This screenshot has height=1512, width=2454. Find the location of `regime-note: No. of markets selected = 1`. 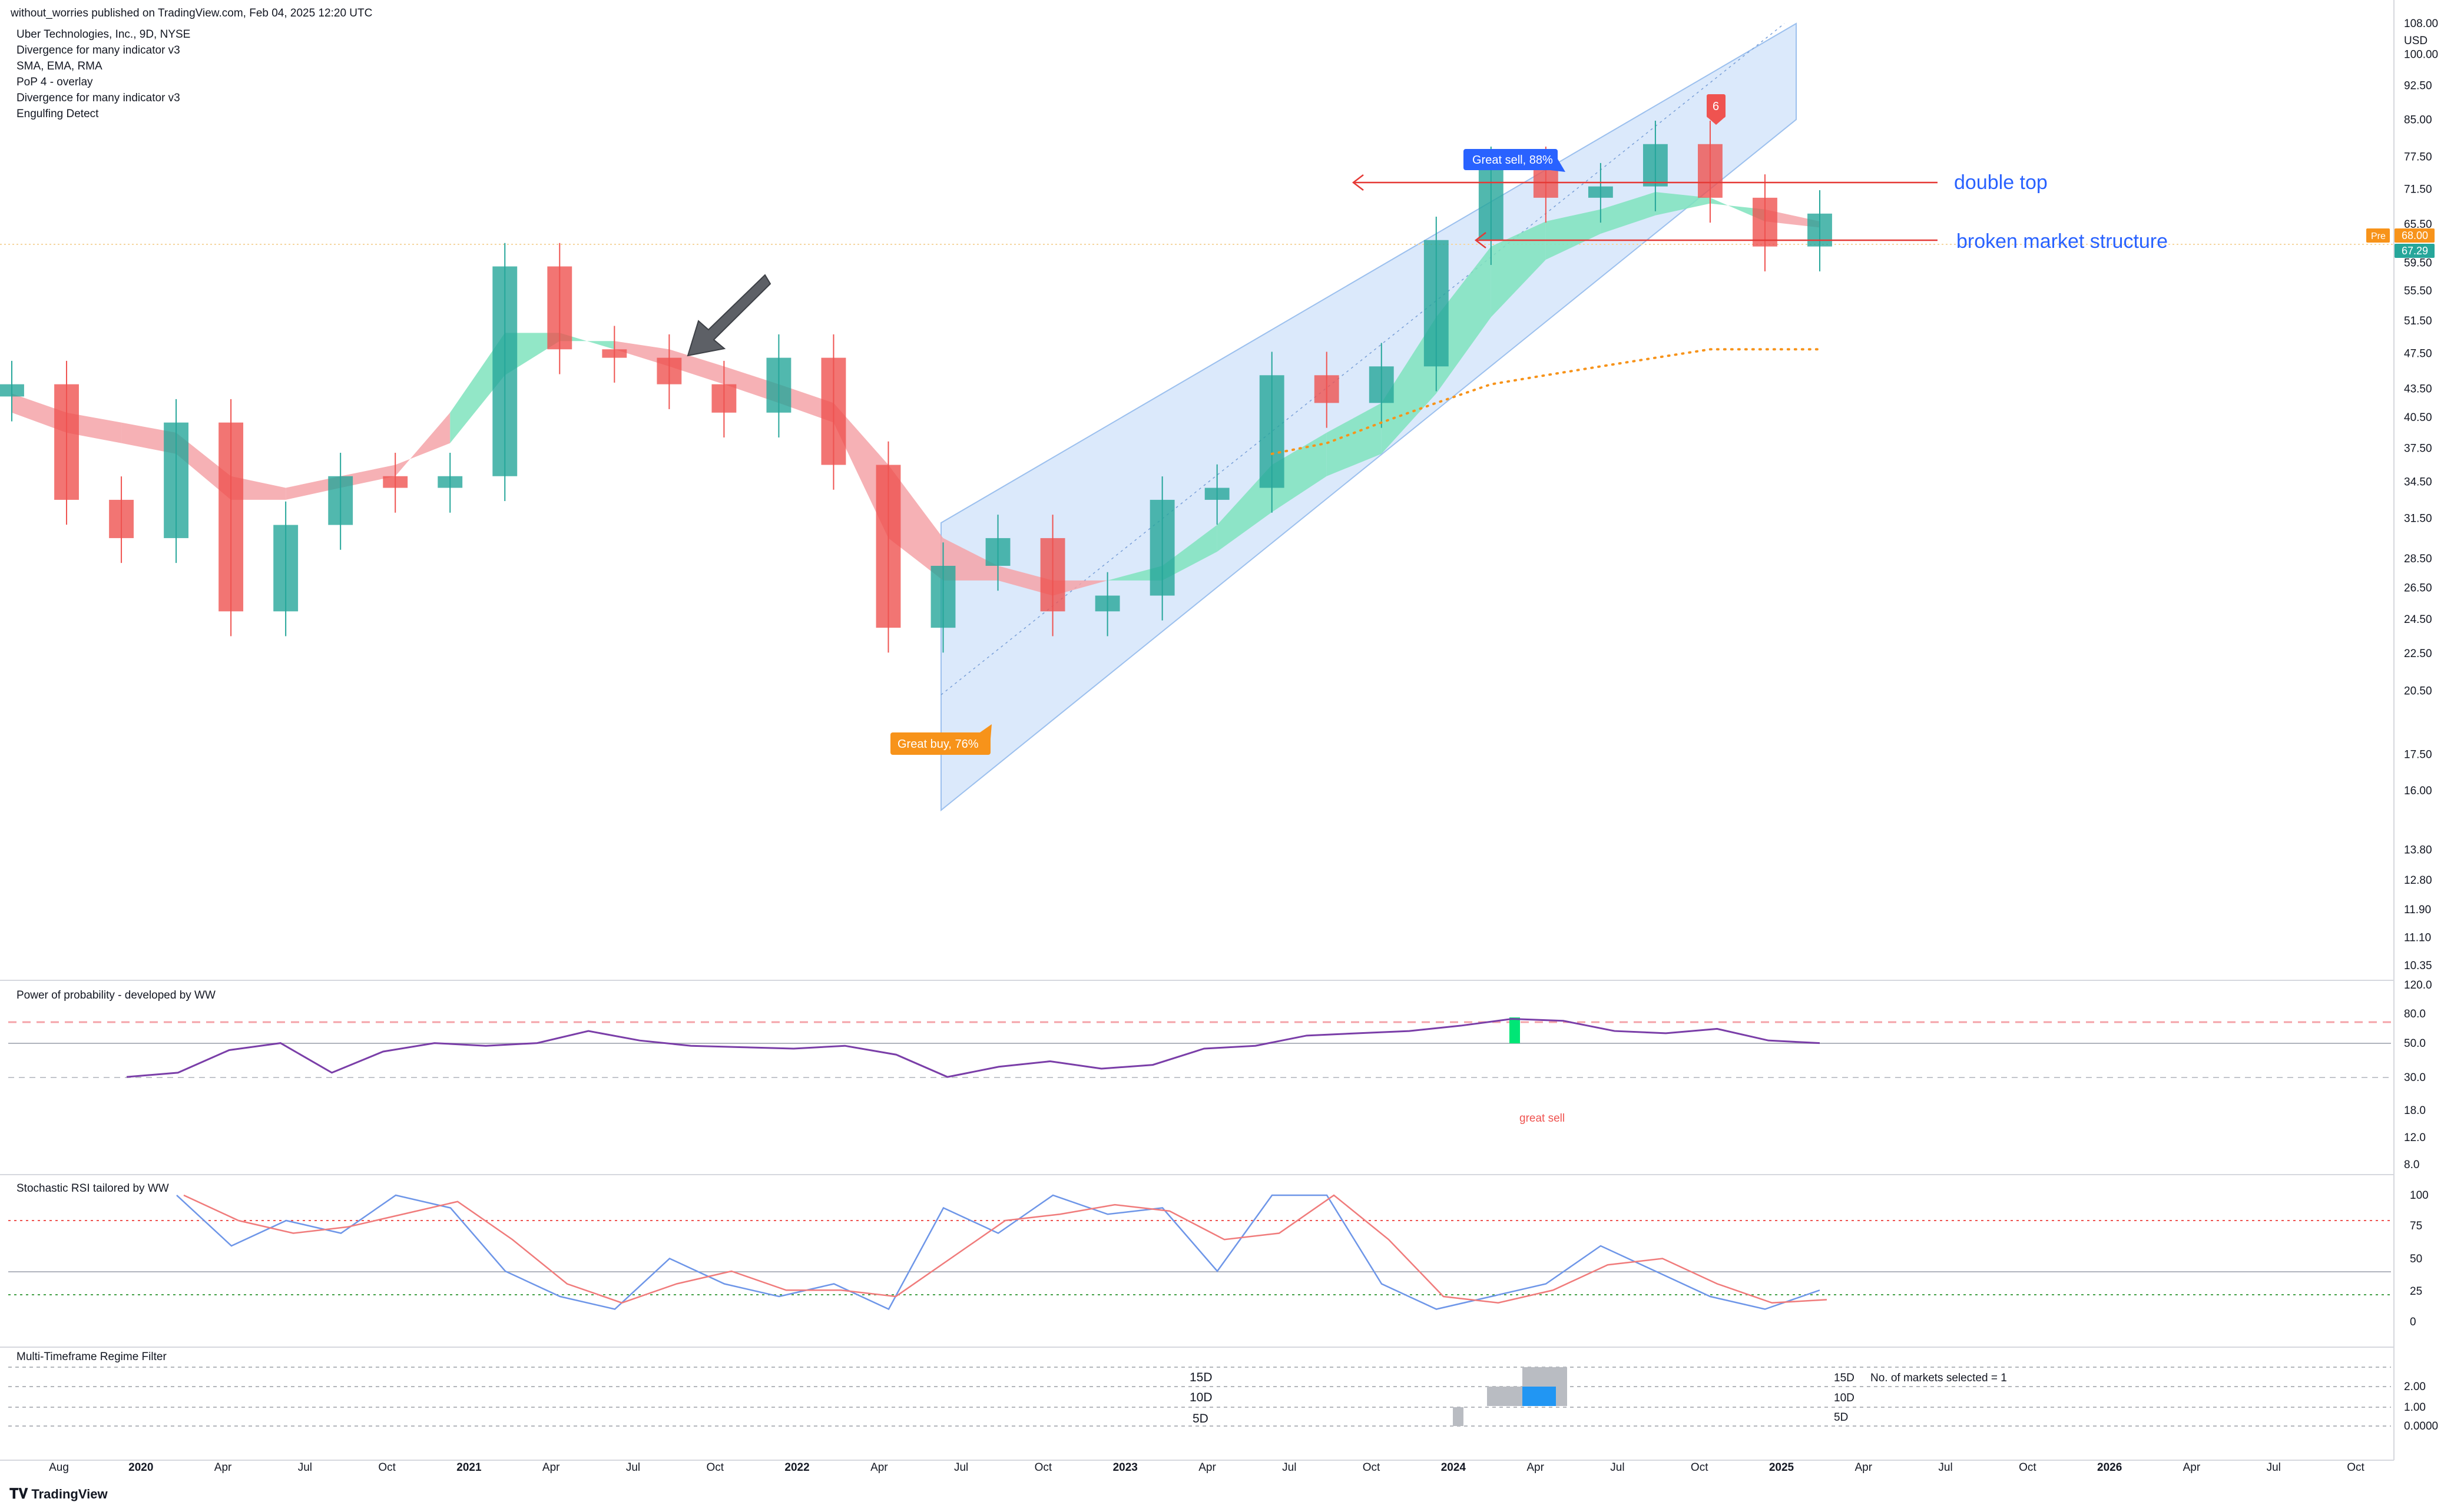

regime-note: No. of markets selected = 1 is located at coordinates (1938, 1378).